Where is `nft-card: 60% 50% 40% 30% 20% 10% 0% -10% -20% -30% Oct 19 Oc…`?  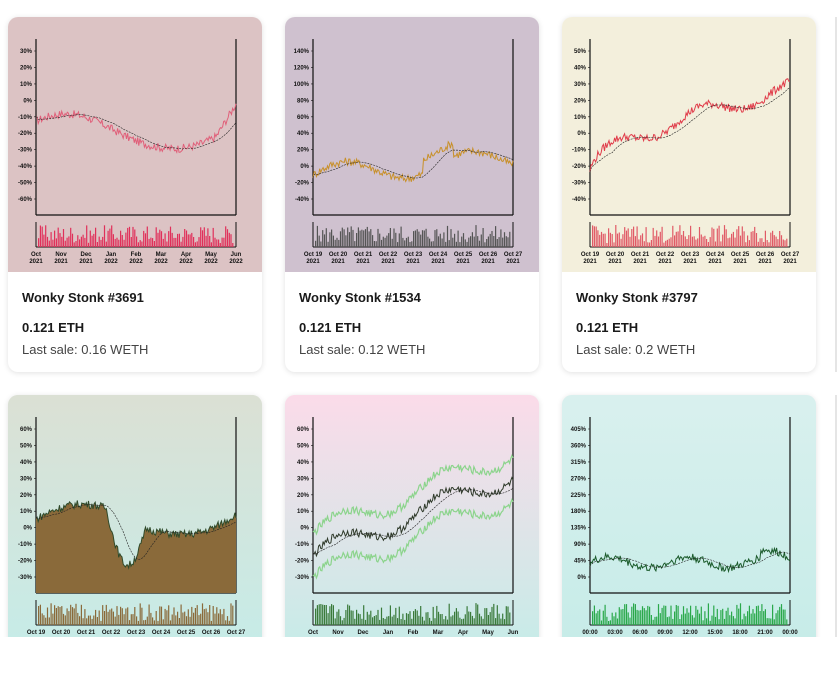 nft-card: 60% 50% 40% 30% 20% 10% 0% -10% -20% -30% Oct 19 Oc… is located at coordinates (135, 516).